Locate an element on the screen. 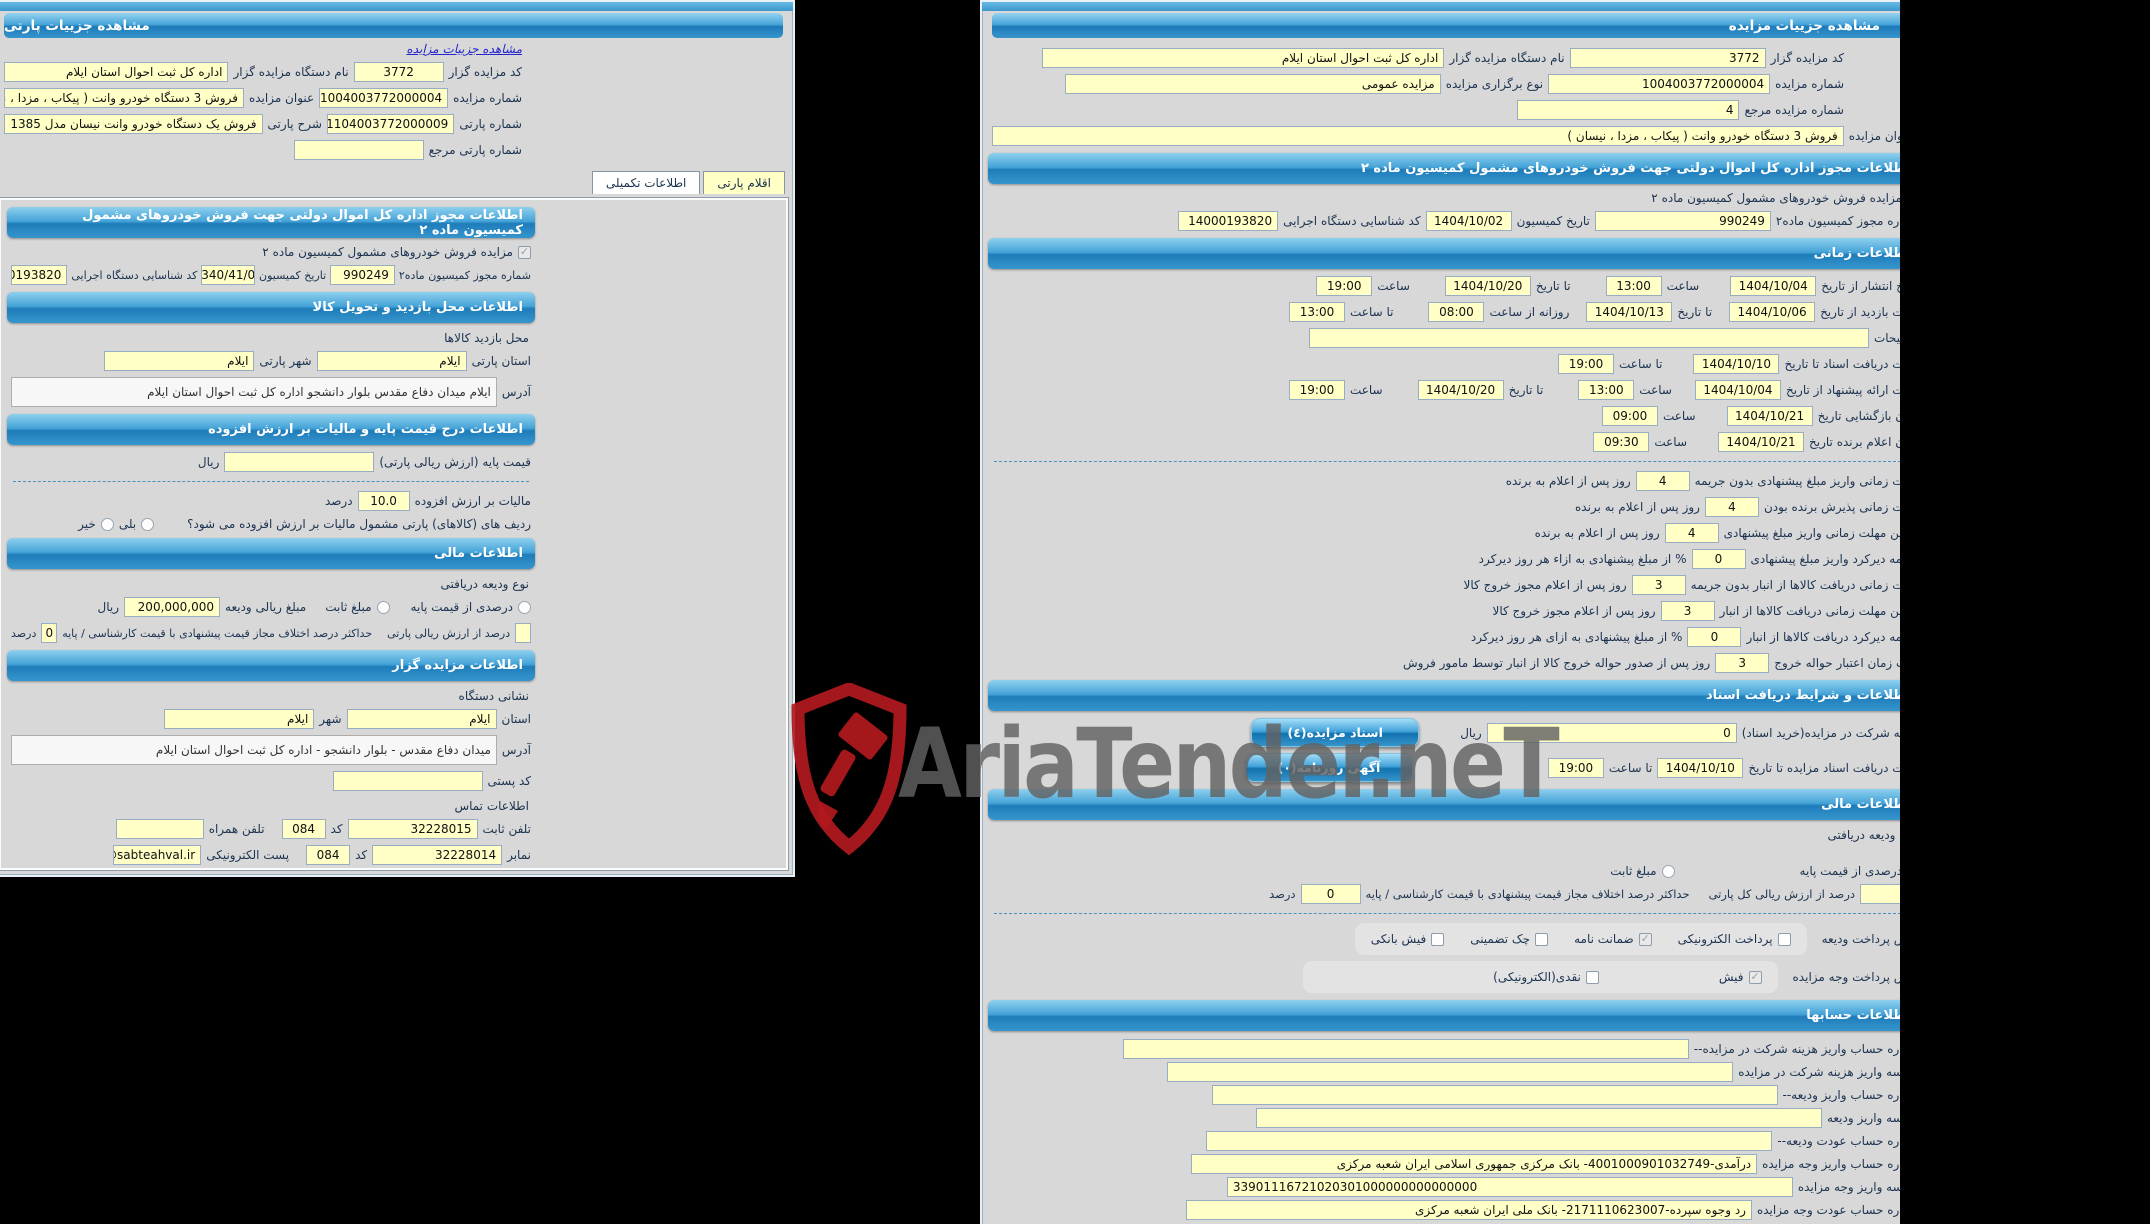 The height and width of the screenshot is (1224, 2150). docs-deadline-date-field: 1404/10/10 is located at coordinates (1736, 364).